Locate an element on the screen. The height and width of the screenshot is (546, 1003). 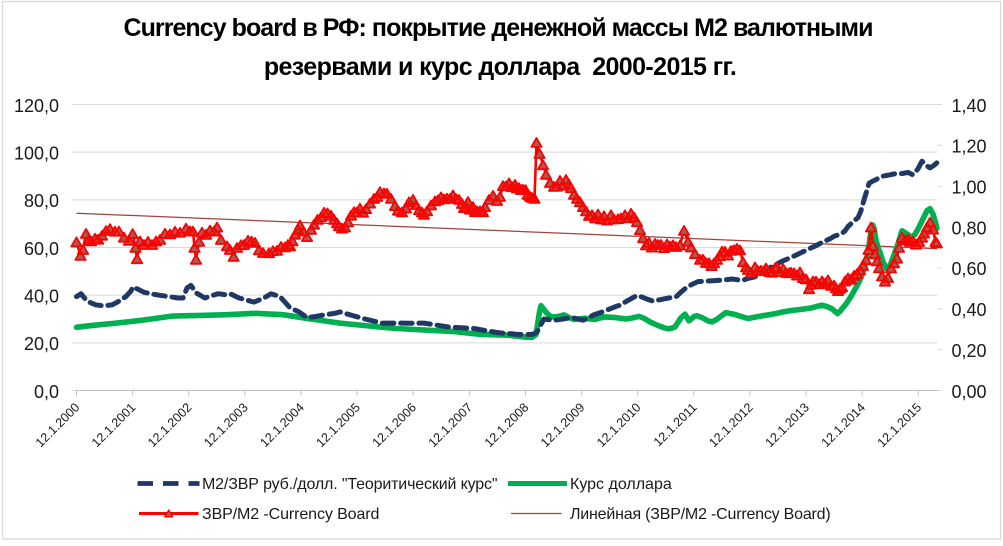
svg-text: 0,80 is located at coordinates (969, 228).